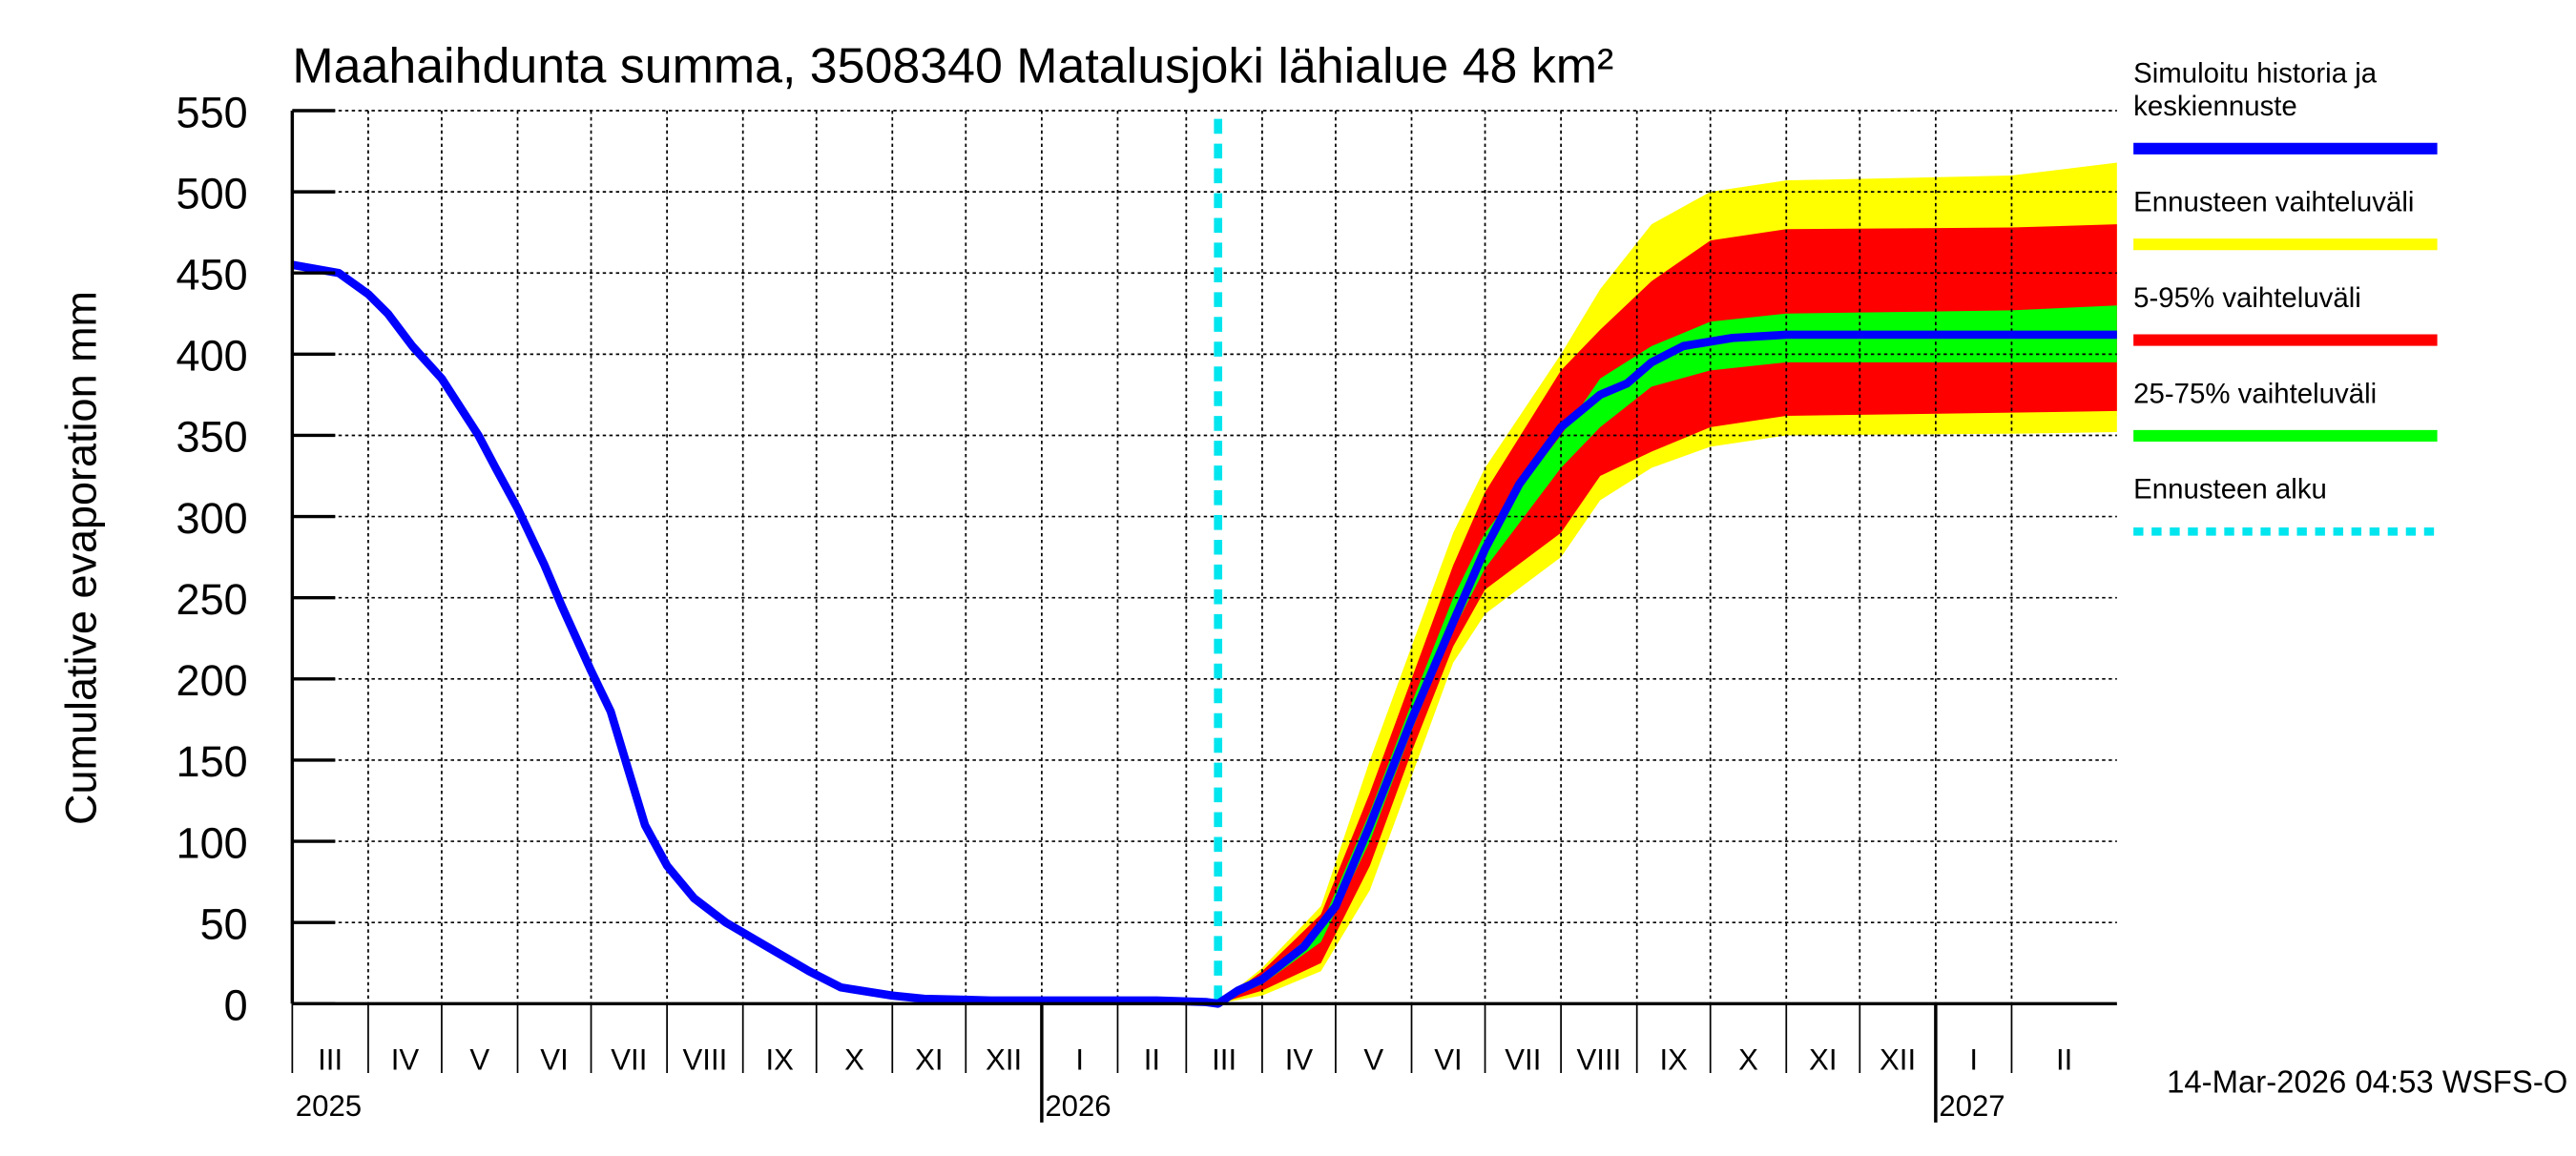 This screenshot has height=1156, width=2576. What do you see at coordinates (2255, 74) in the screenshot?
I see `legend-label: Simuloitu historia ja` at bounding box center [2255, 74].